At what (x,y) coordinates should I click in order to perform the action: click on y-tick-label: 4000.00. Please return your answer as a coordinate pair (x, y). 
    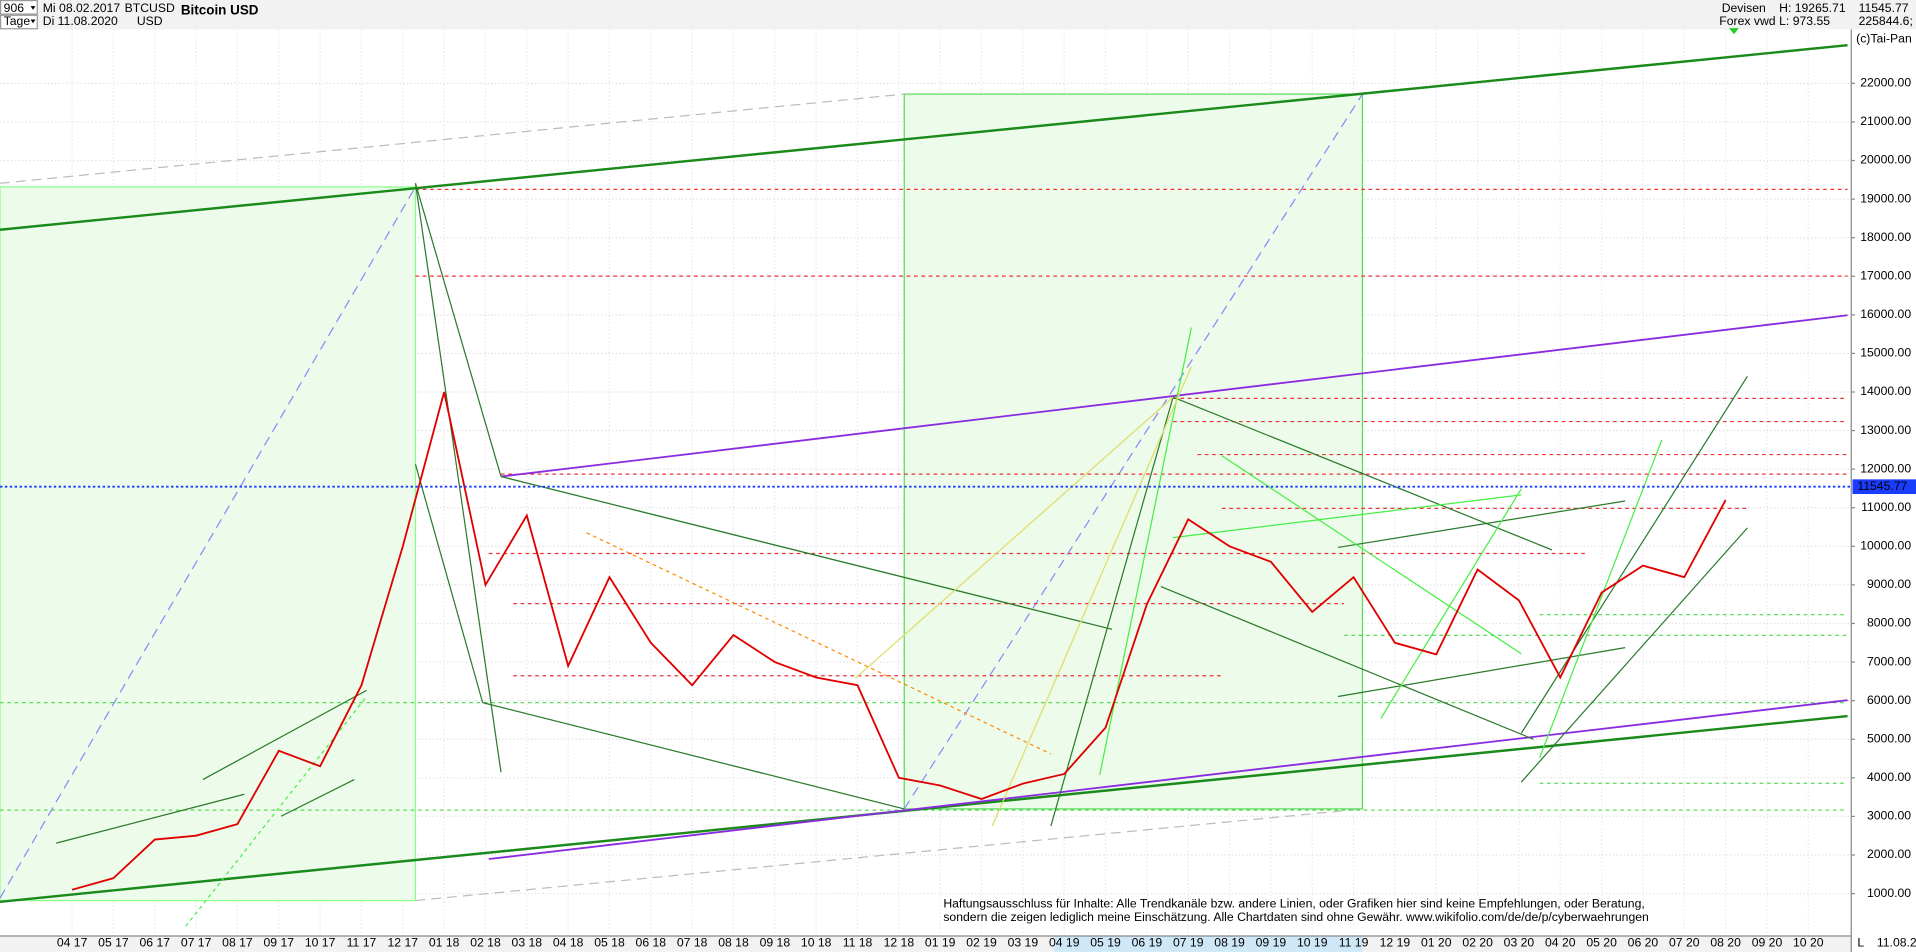
    Looking at the image, I should click on (1889, 777).